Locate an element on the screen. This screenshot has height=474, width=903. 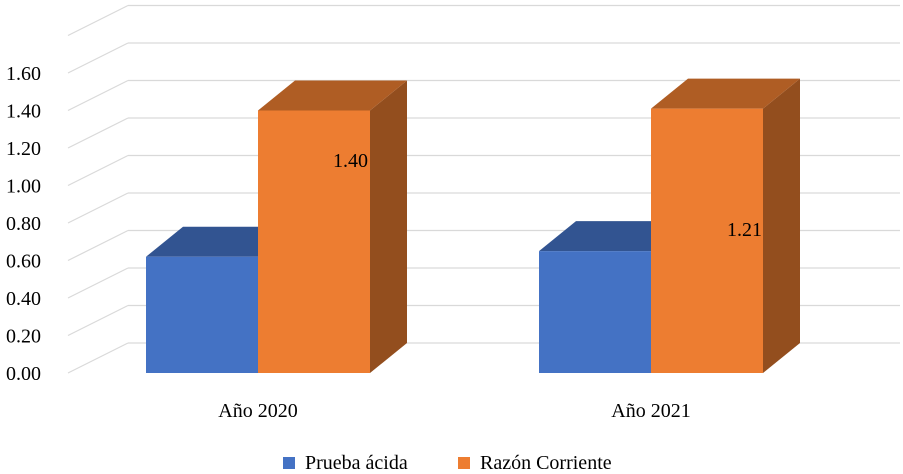
y-tick-label: 0.00 is located at coordinates (23, 374).